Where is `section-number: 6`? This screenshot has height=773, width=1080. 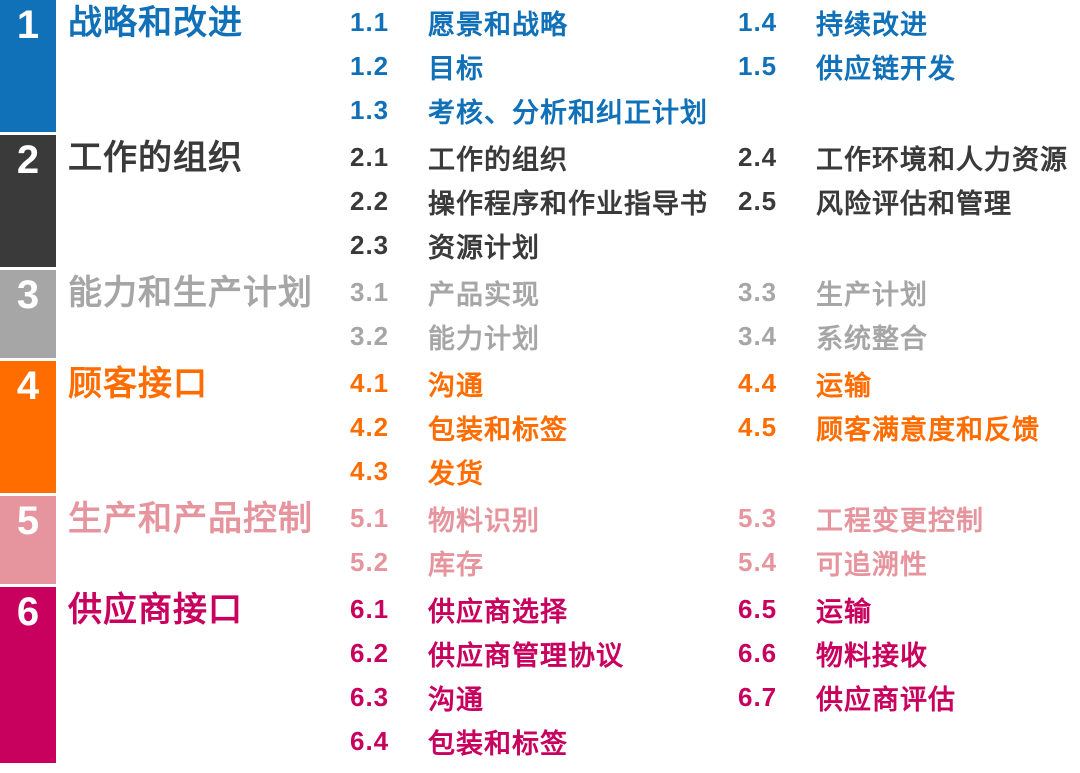
section-number: 6 is located at coordinates (28, 612).